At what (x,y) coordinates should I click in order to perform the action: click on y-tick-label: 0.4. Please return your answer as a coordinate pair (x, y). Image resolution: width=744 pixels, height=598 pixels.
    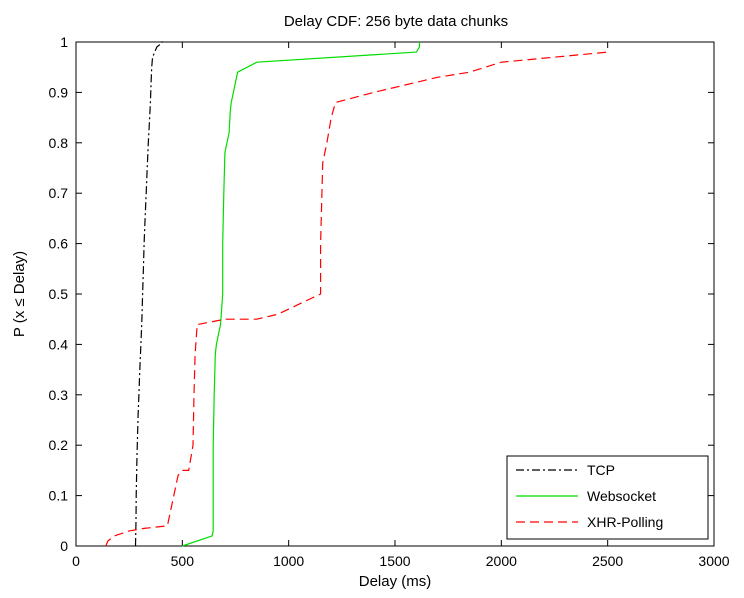
    Looking at the image, I should click on (59, 344).